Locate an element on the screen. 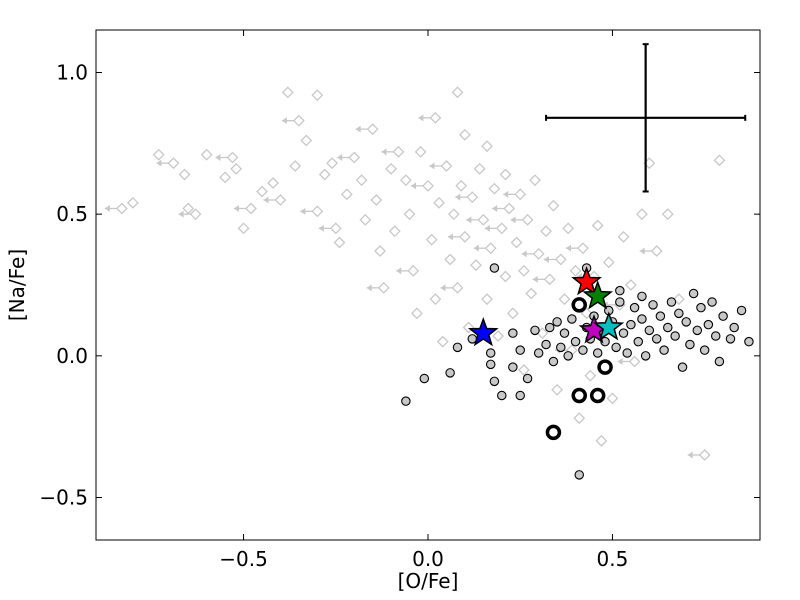  x-axis-label: [O/Fe] is located at coordinates (428, 581).